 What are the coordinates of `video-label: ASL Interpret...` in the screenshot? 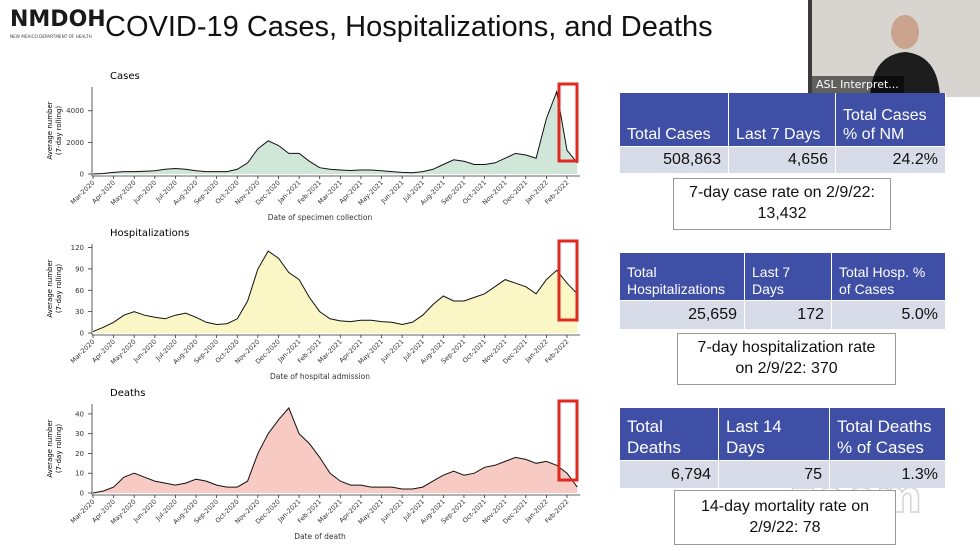 It's located at (857, 84).